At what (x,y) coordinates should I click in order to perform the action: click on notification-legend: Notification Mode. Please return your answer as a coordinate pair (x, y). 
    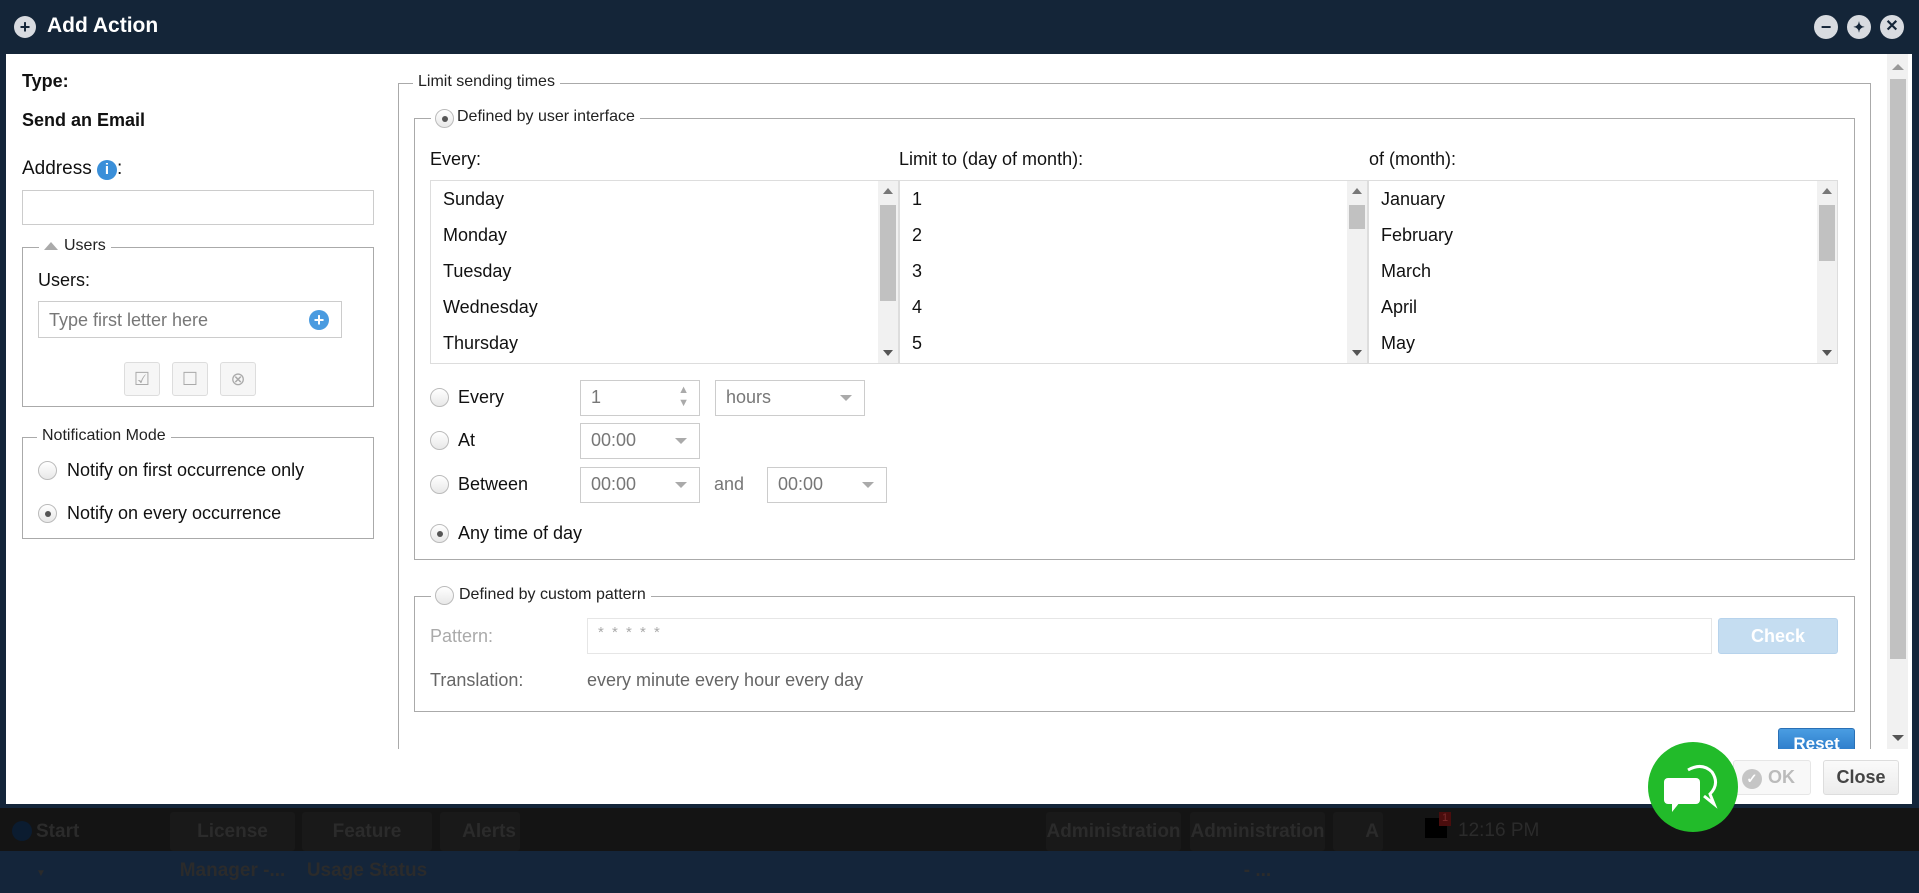
    Looking at the image, I should click on (104, 436).